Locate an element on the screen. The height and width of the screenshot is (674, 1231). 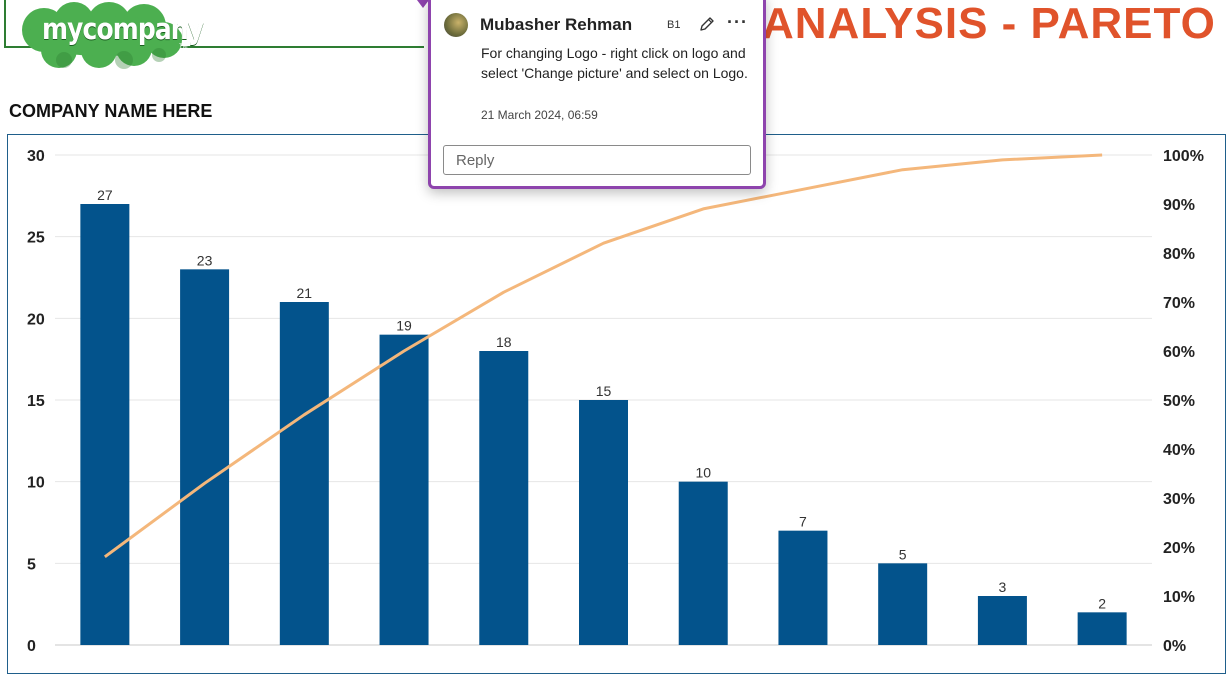
comment-author: Mubasher Rehman is located at coordinates (556, 24).